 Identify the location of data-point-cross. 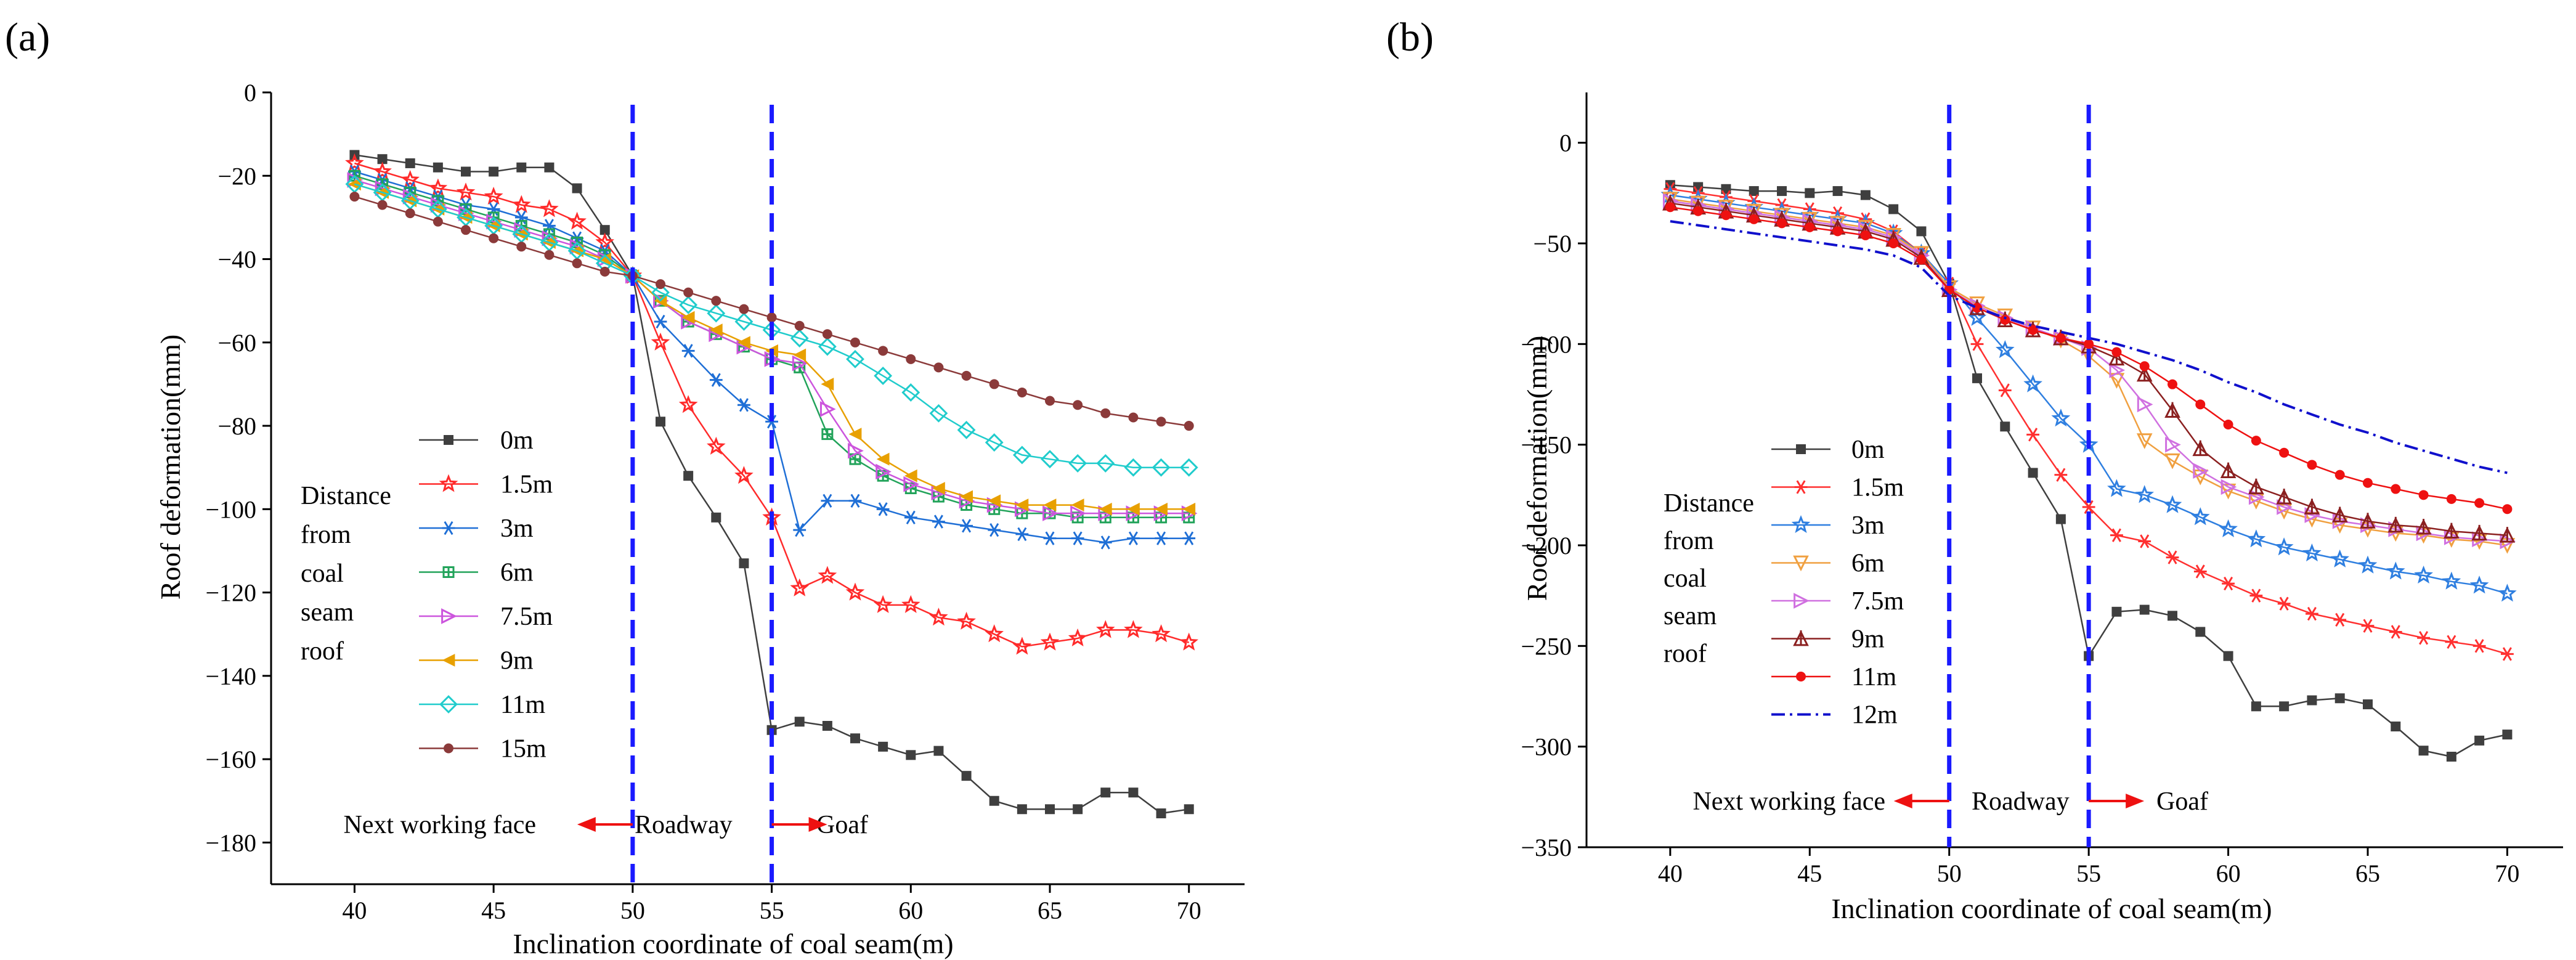
(855, 459).